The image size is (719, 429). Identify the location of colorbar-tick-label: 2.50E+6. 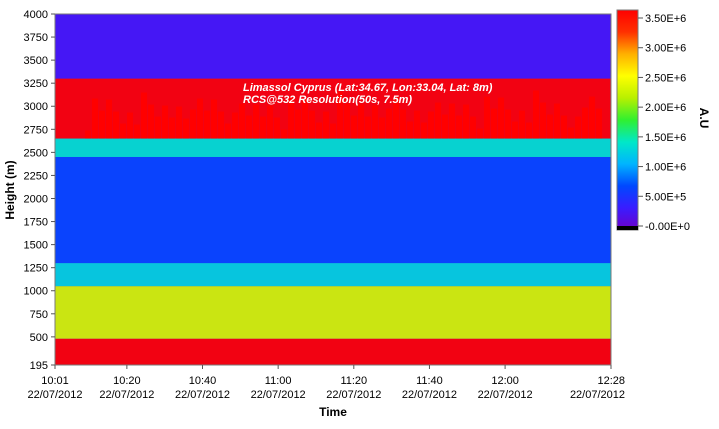
(665, 78).